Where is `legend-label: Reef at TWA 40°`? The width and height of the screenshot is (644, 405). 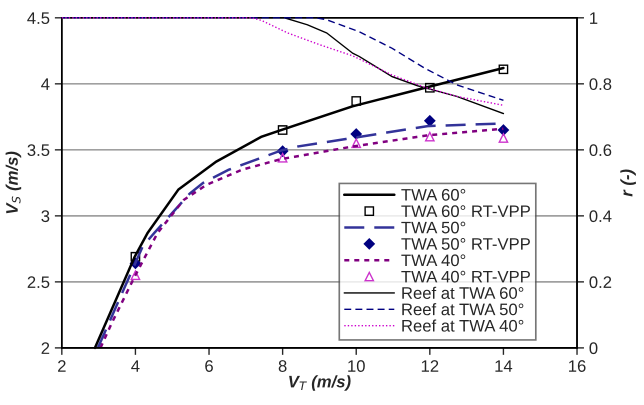 legend-label: Reef at TWA 40° is located at coordinates (463, 325).